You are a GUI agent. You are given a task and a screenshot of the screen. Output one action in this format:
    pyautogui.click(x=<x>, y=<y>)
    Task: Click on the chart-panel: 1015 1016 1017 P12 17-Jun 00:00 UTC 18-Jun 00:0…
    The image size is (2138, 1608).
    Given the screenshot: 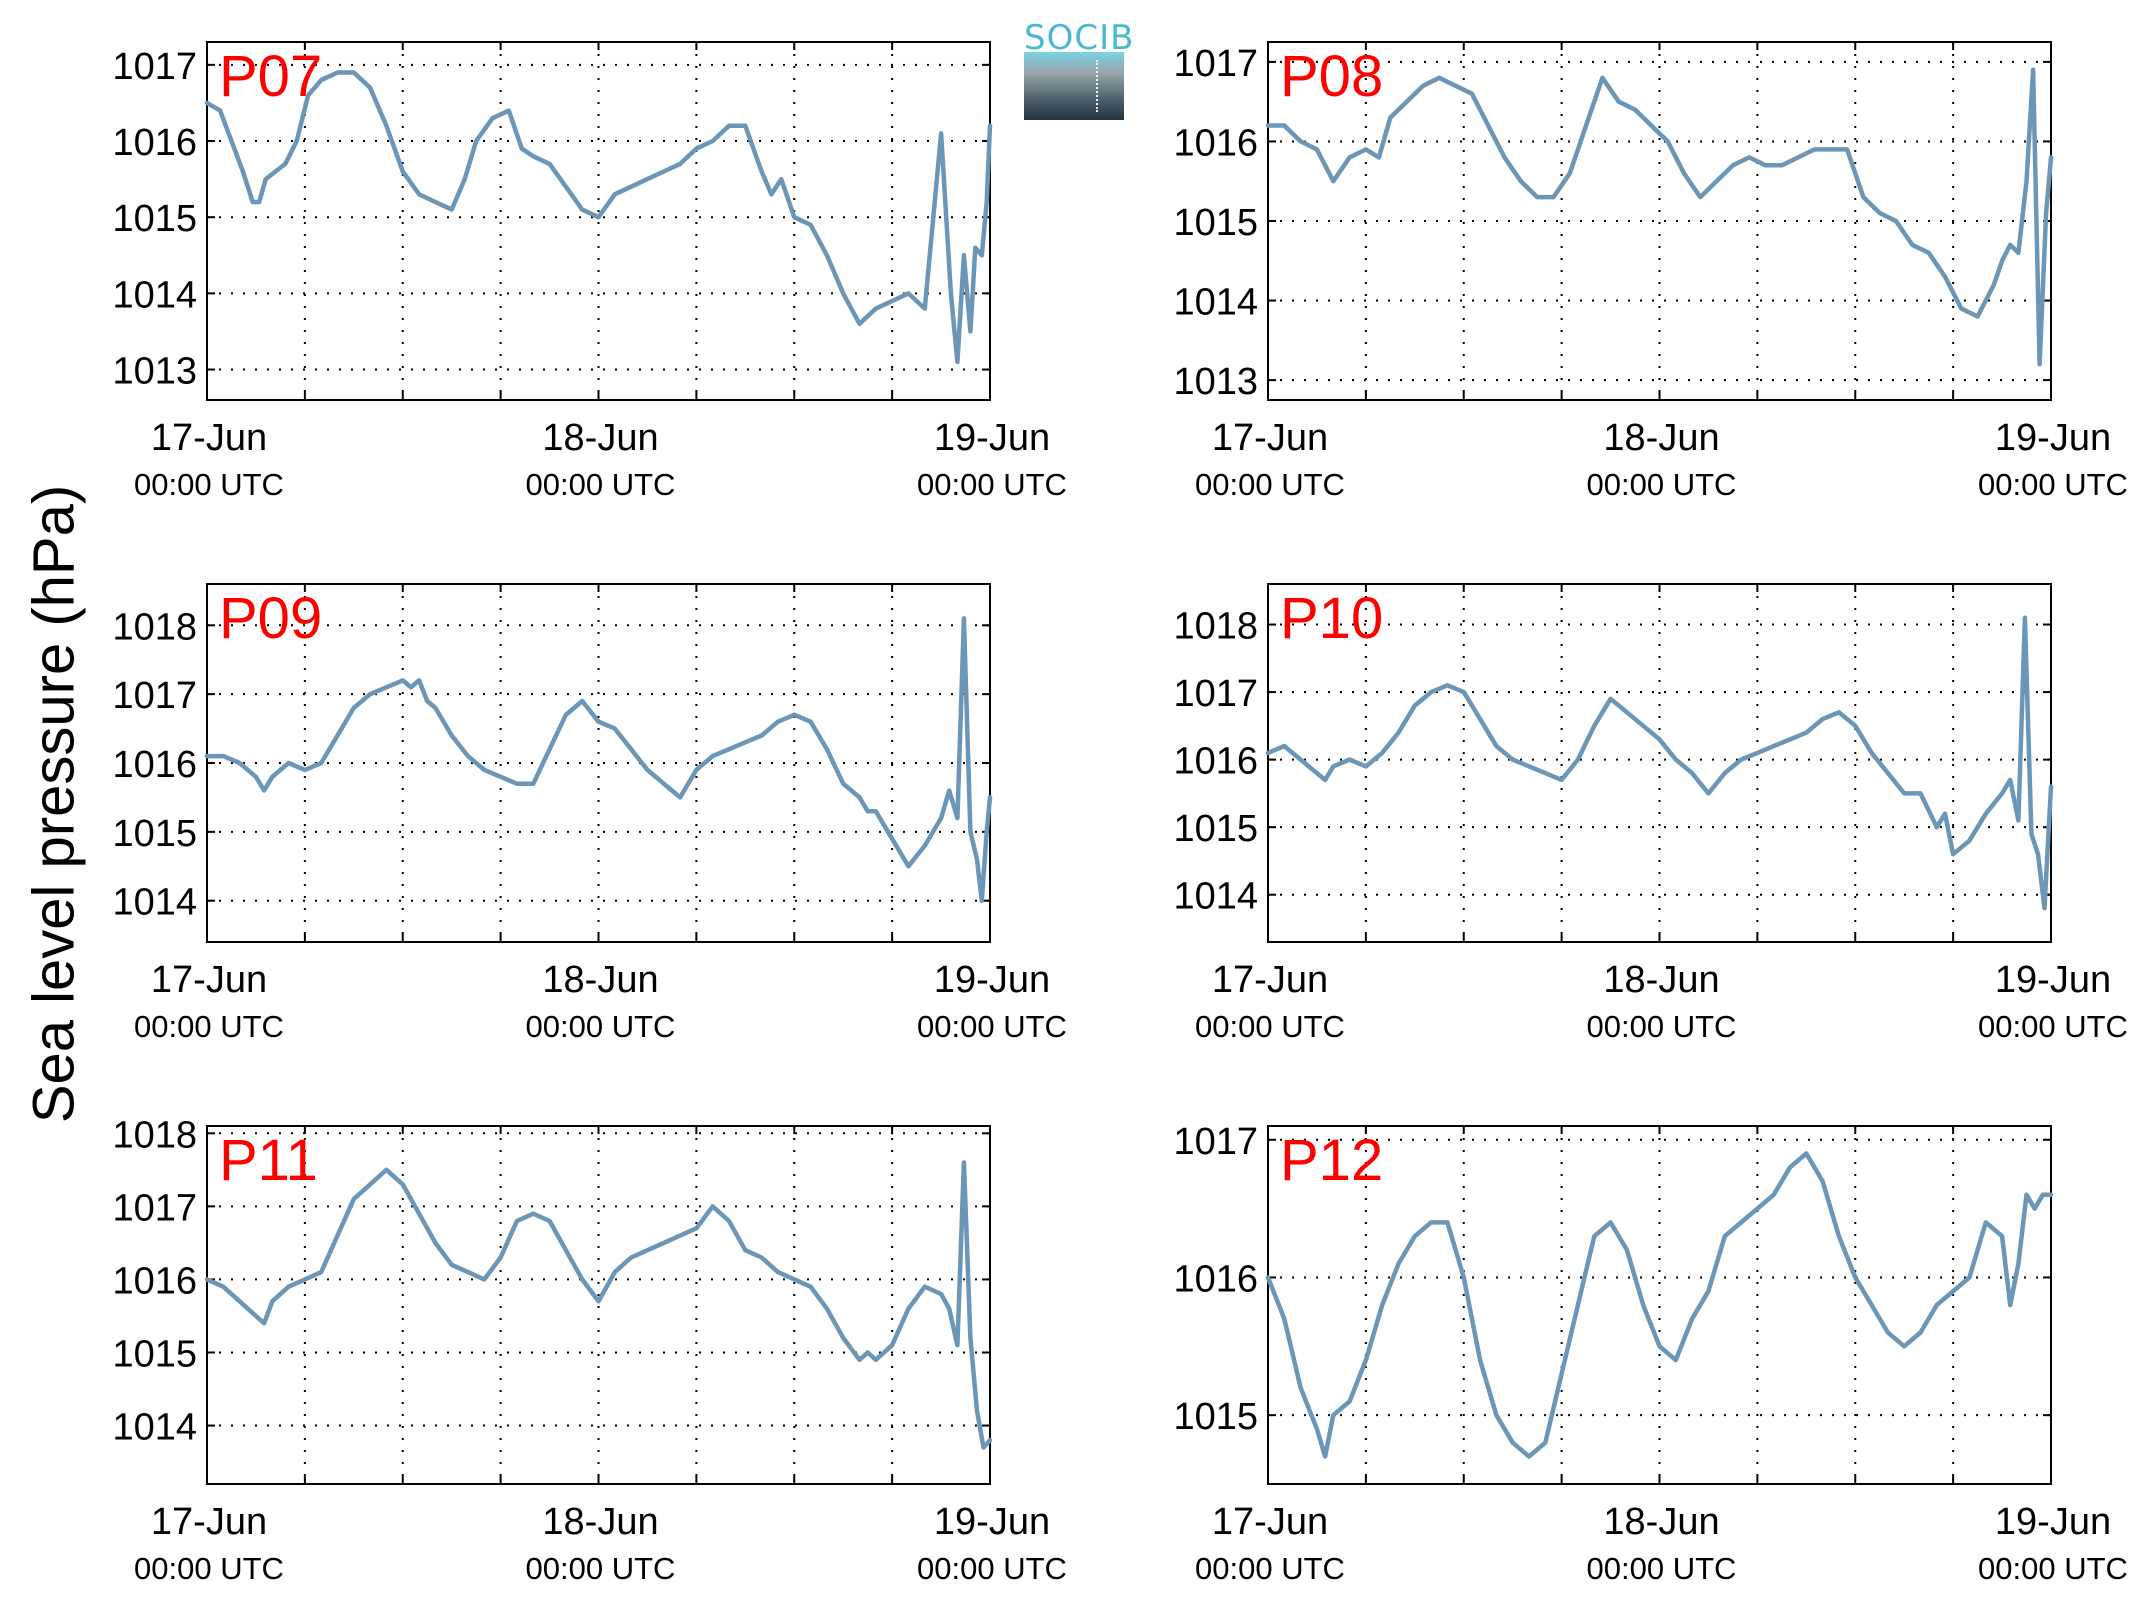 What is the action you would take?
    pyautogui.click(x=1650, y=1353)
    